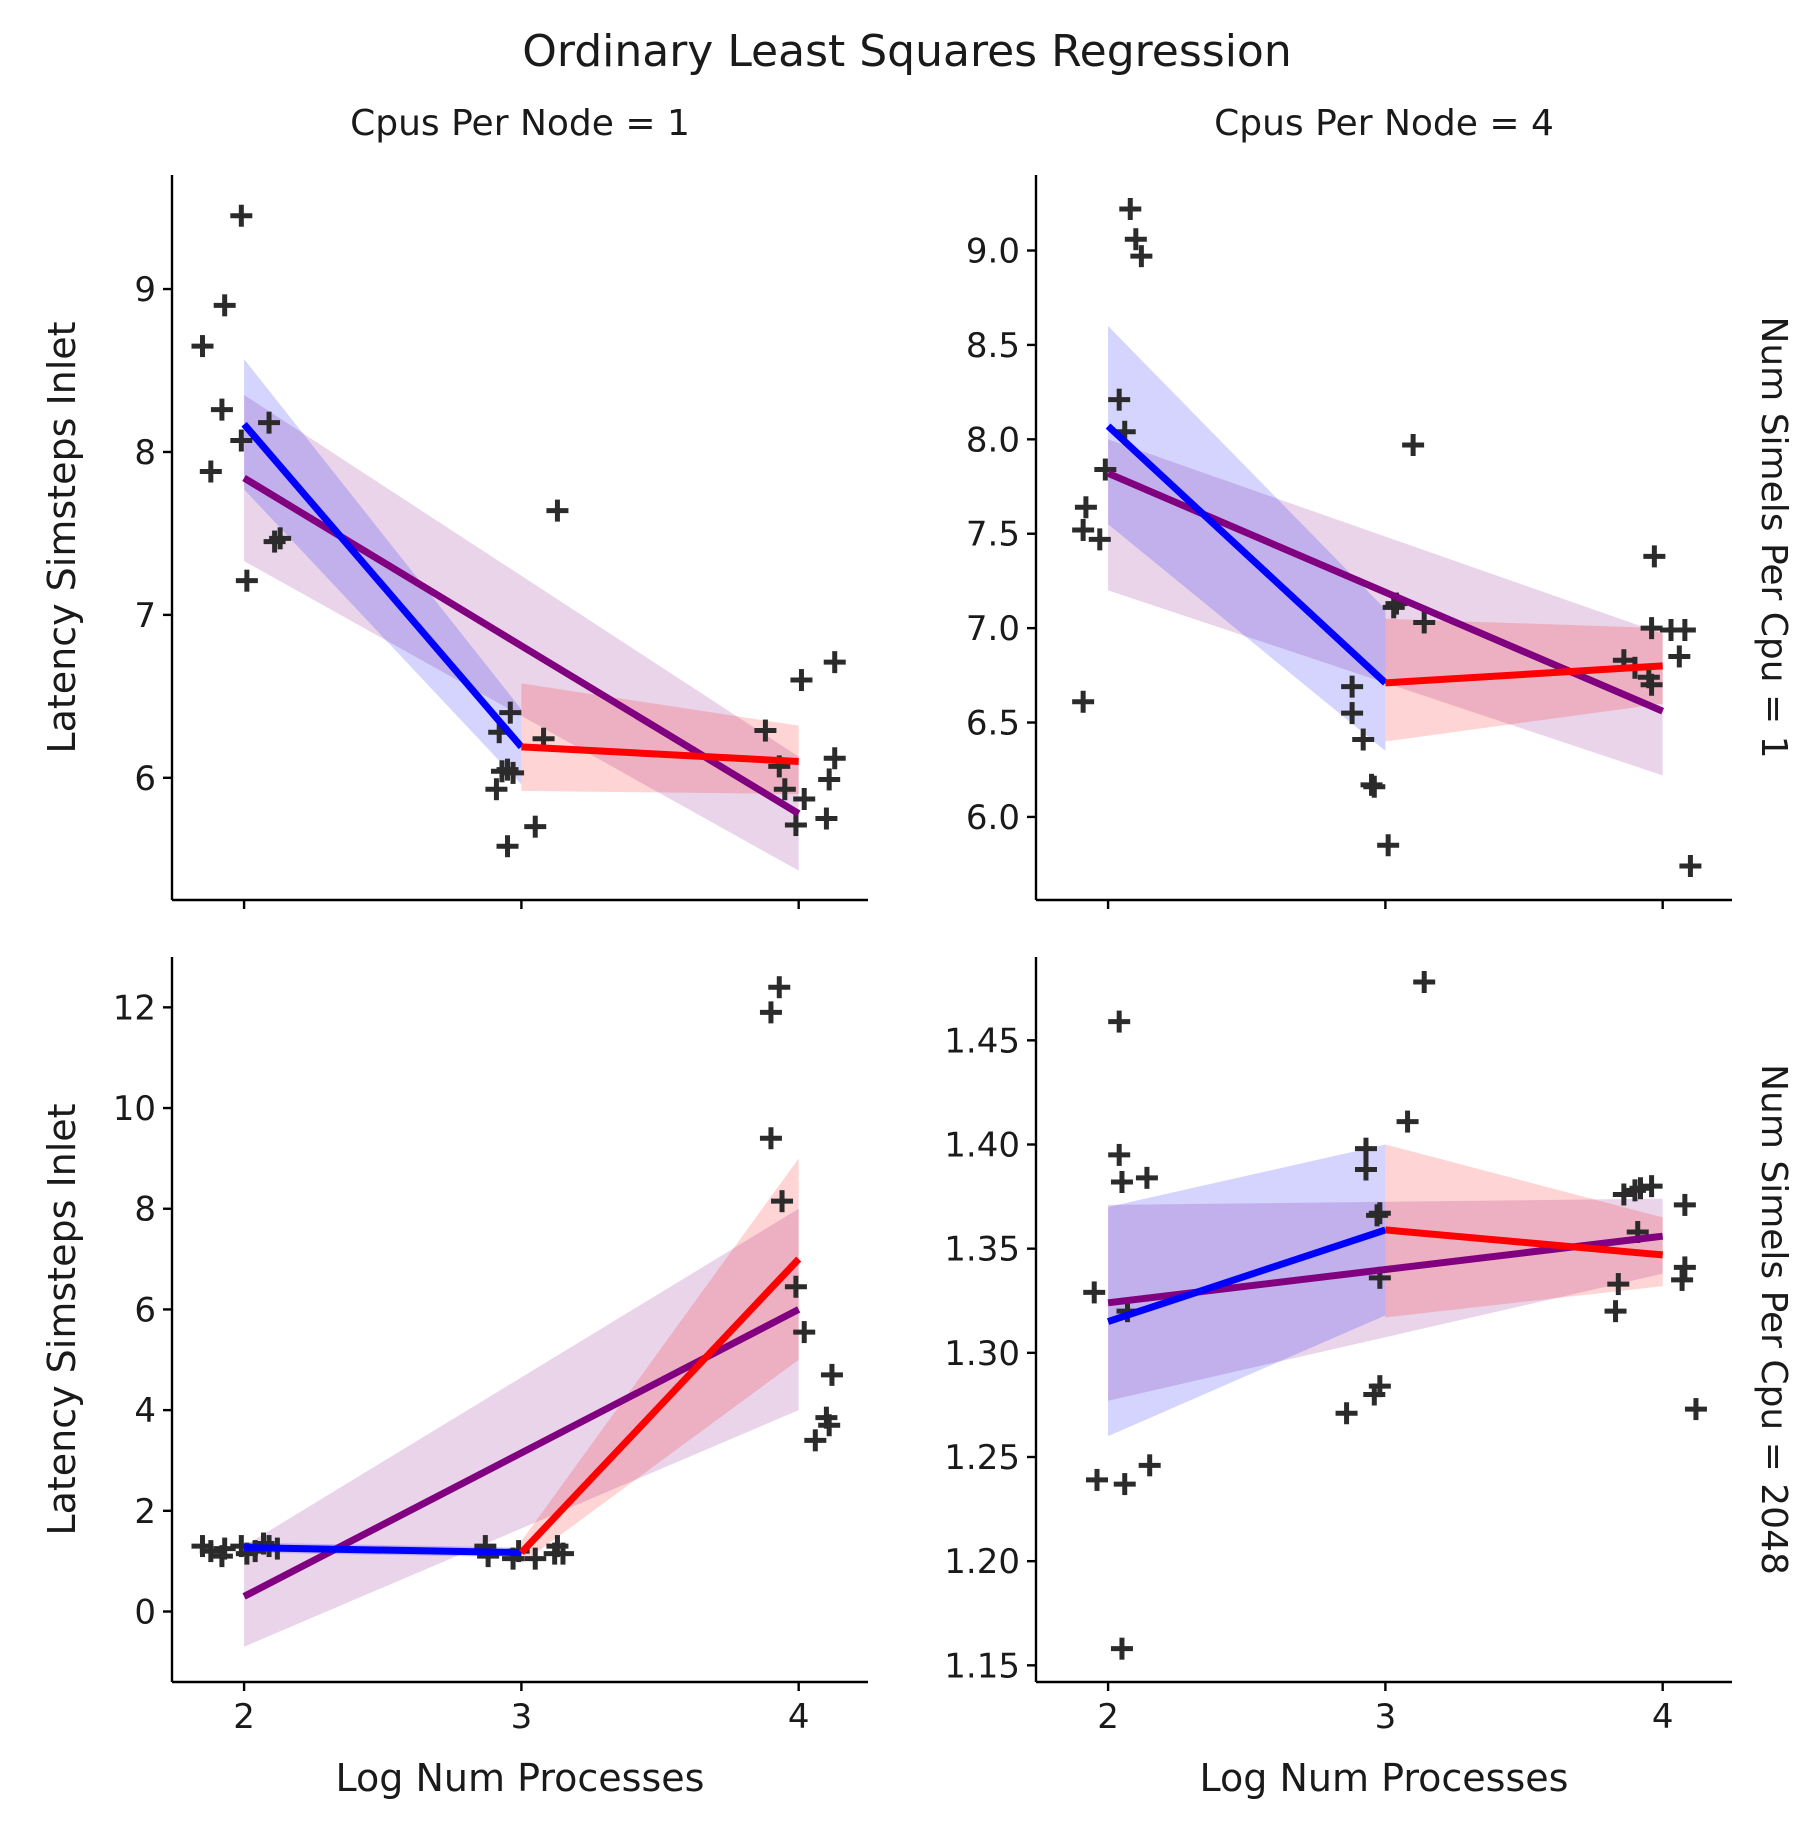  What do you see at coordinates (982, 1250) in the screenshot?
I see `y-tick-label: 1.35` at bounding box center [982, 1250].